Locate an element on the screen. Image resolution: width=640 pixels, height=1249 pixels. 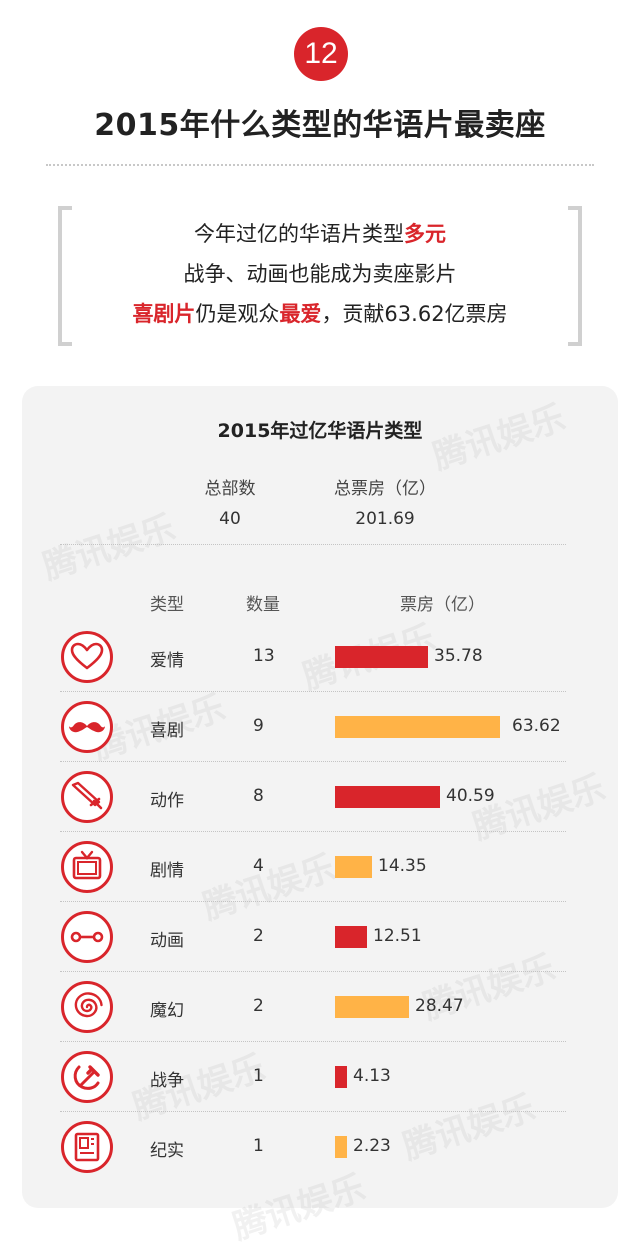
right-bracket is located at coordinates (575, 276).